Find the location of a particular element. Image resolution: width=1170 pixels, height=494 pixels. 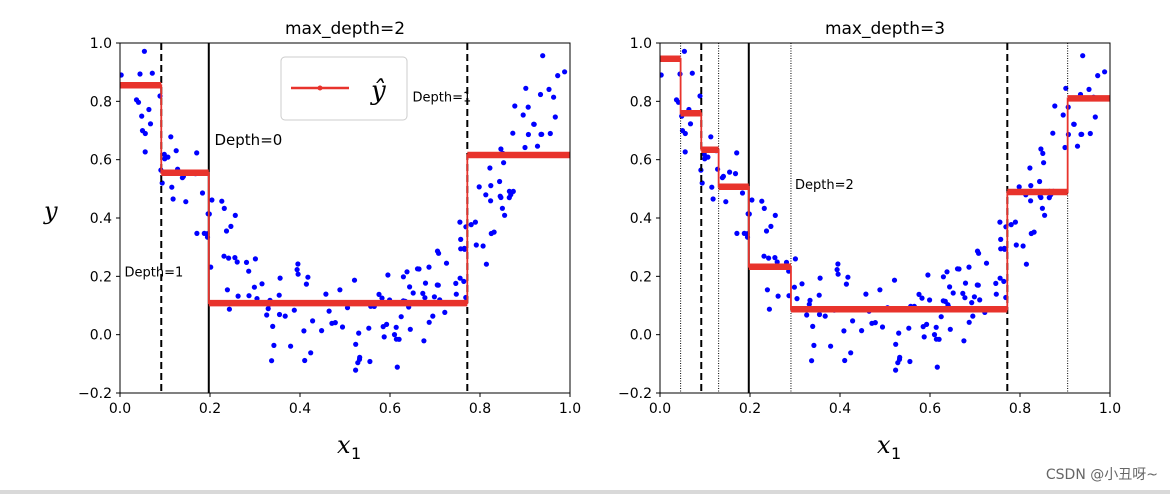

y-tick-label: 0.0 is located at coordinates (101, 336).